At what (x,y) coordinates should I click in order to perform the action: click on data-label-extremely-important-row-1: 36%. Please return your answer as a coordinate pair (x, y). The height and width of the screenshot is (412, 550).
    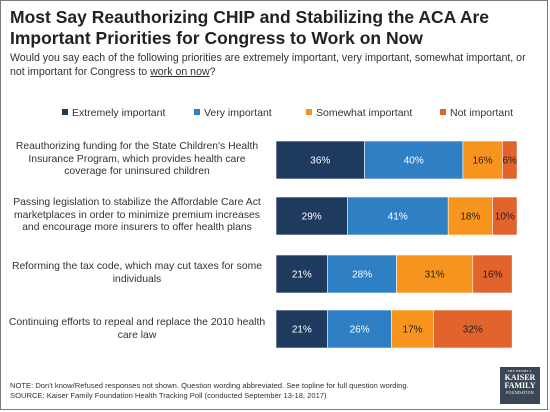
    Looking at the image, I should click on (320, 161).